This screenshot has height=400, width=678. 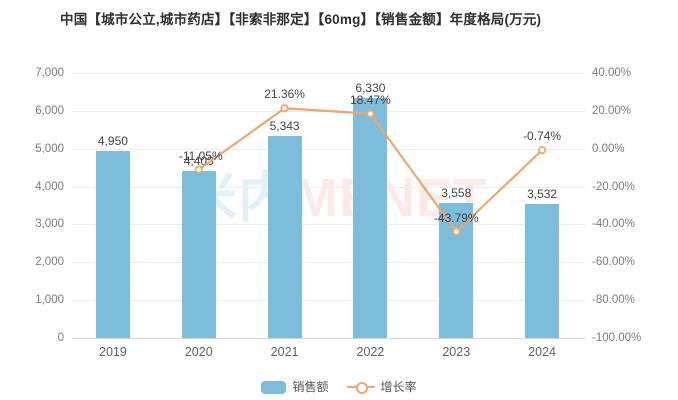 I want to click on sales-bar-2019, so click(x=112, y=244).